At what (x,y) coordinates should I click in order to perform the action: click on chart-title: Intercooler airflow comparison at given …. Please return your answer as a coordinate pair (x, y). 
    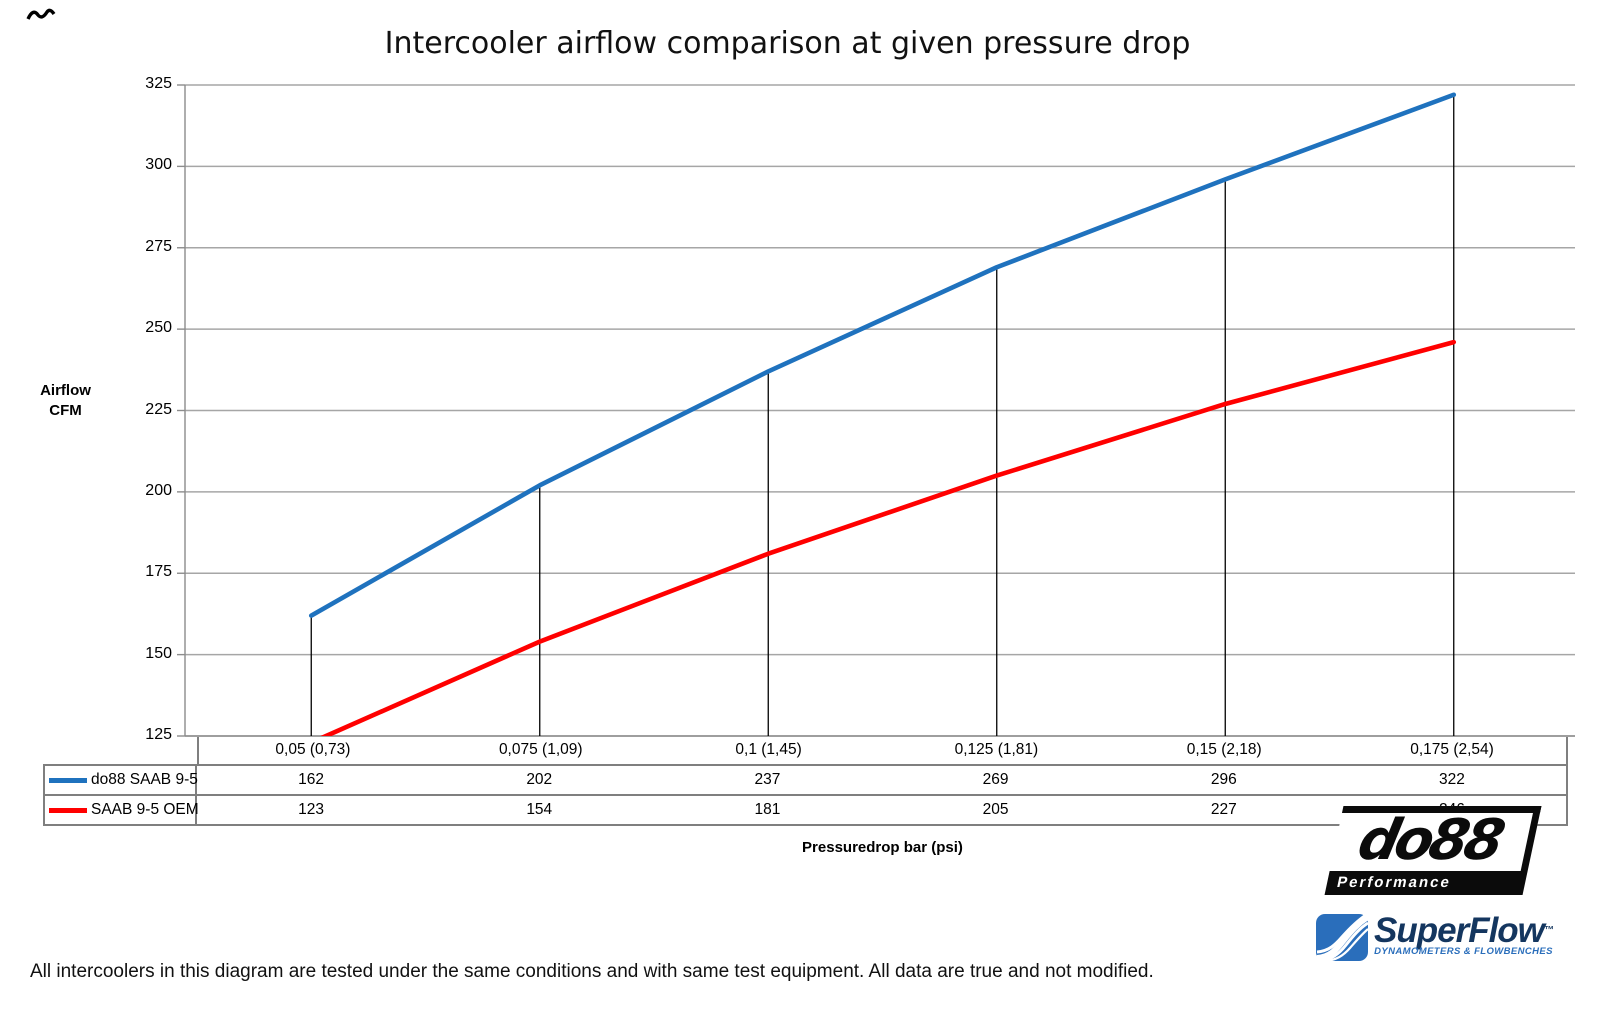
    Looking at the image, I should click on (787, 43).